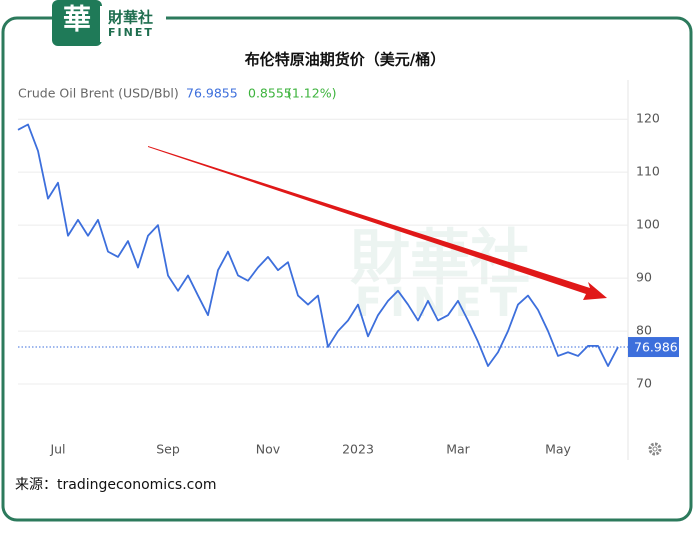 This screenshot has width=695, height=543. I want to click on logo-badge, so click(77, 23).